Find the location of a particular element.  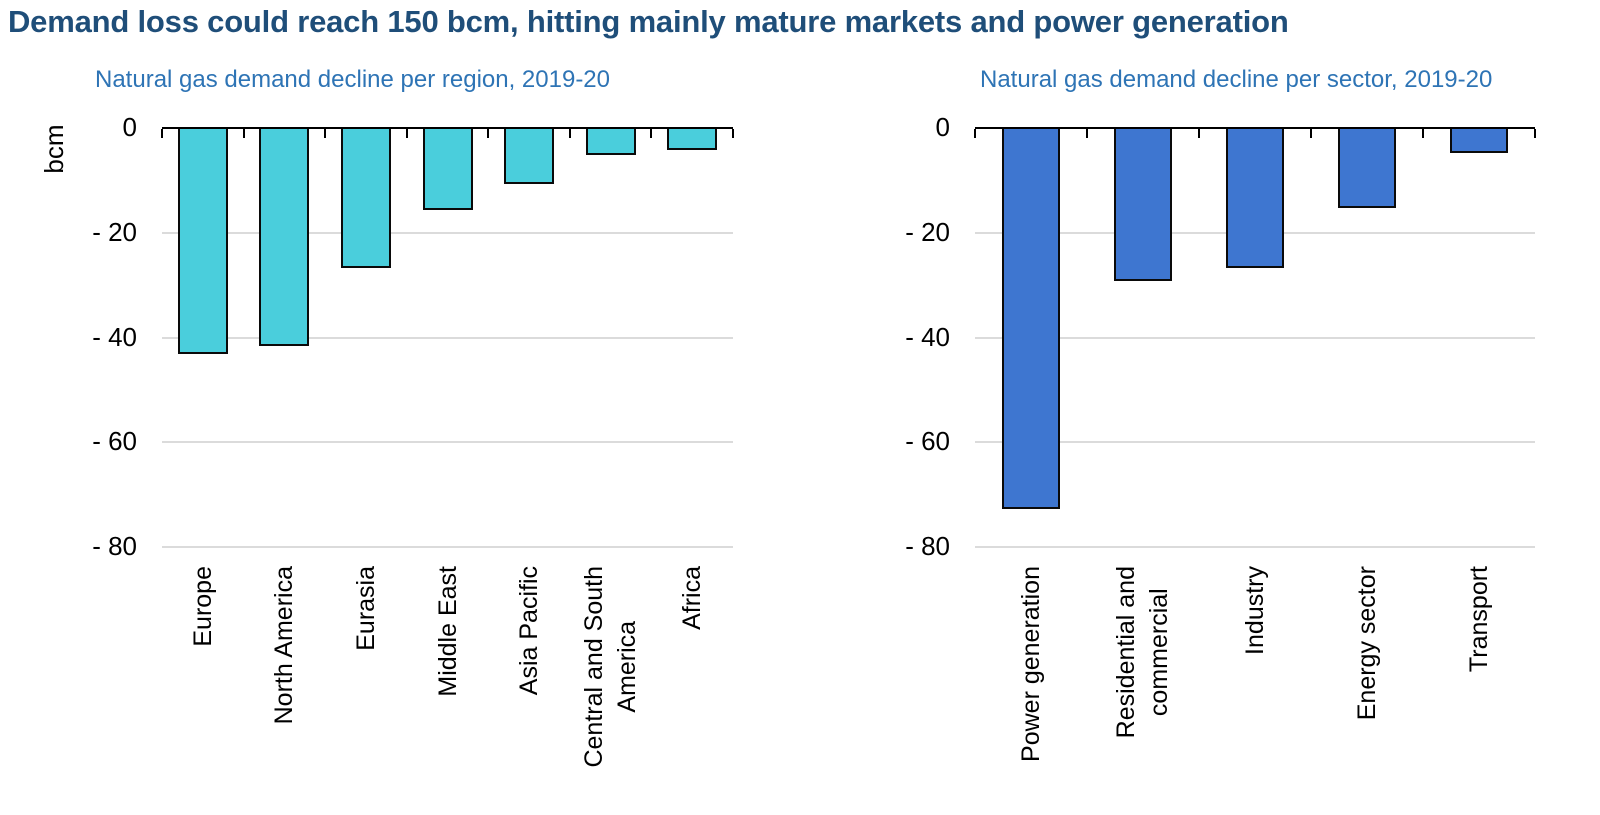

category-label-text: Asia Pacific is located at coordinates (528, 631).